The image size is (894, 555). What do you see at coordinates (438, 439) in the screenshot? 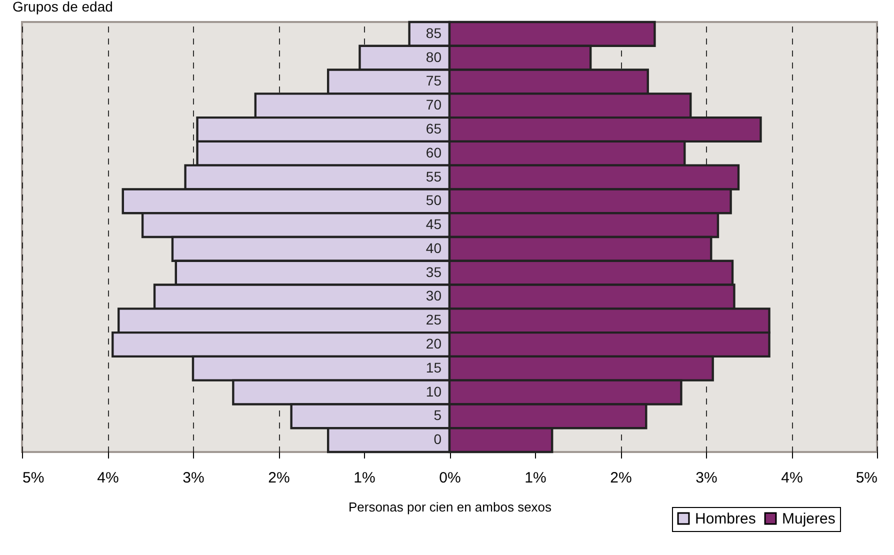
I see `y-tick-label: 0` at bounding box center [438, 439].